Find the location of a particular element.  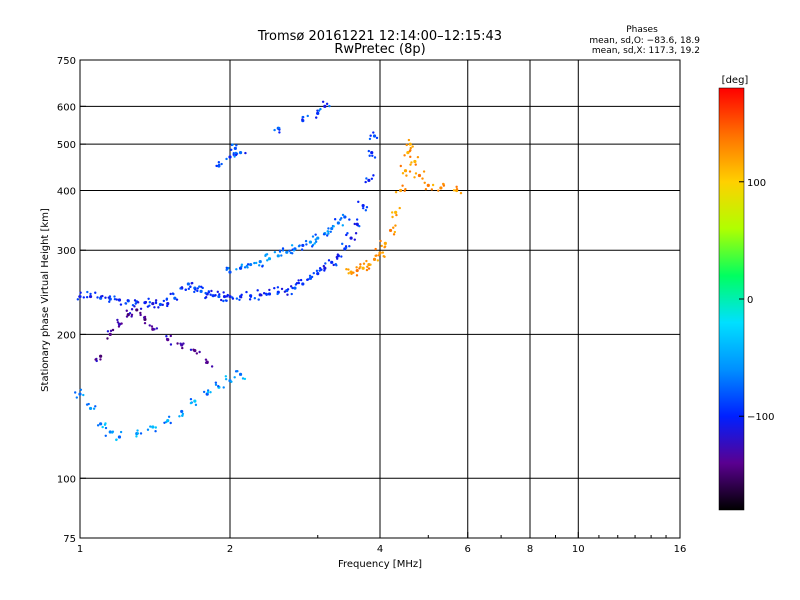

x-tick-label: 6 is located at coordinates (468, 549).